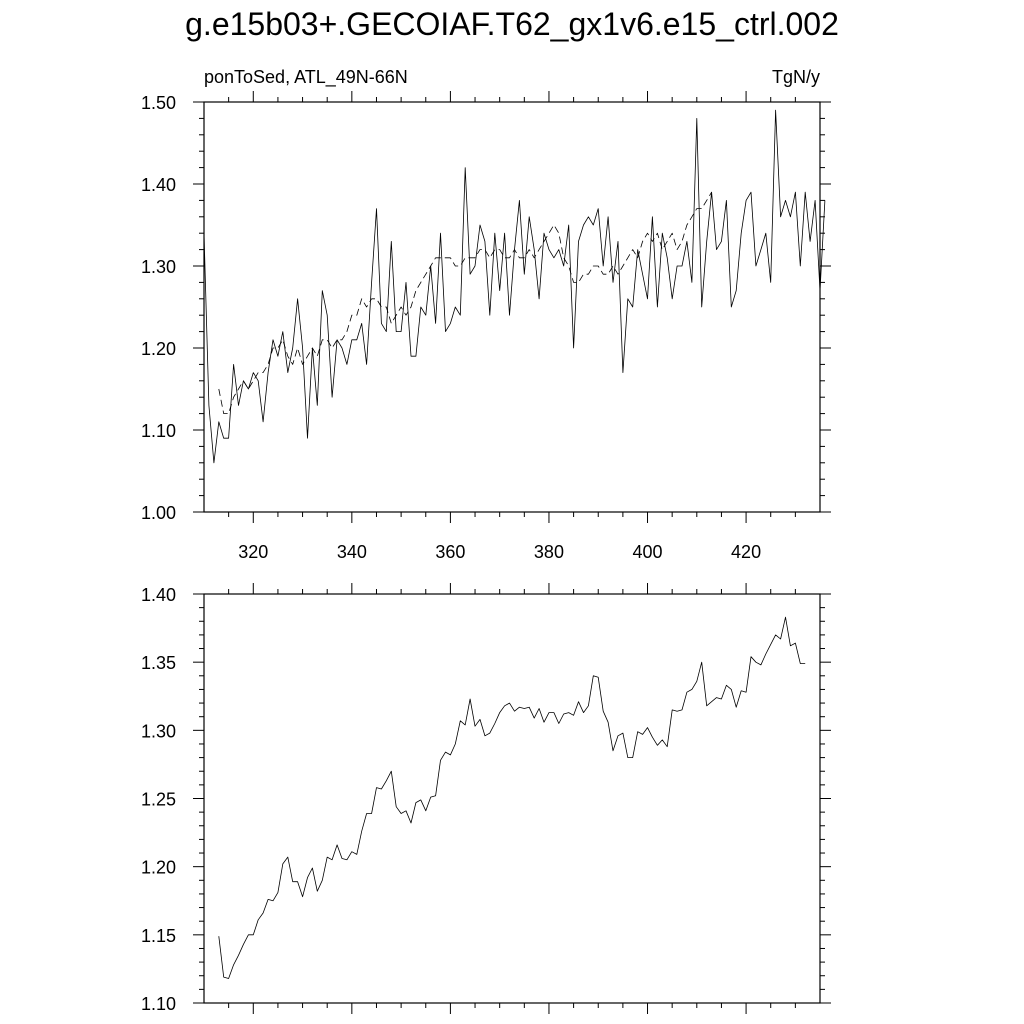  Describe the element at coordinates (158, 431) in the screenshot. I see `top-y-tick-label: 1.10` at that location.